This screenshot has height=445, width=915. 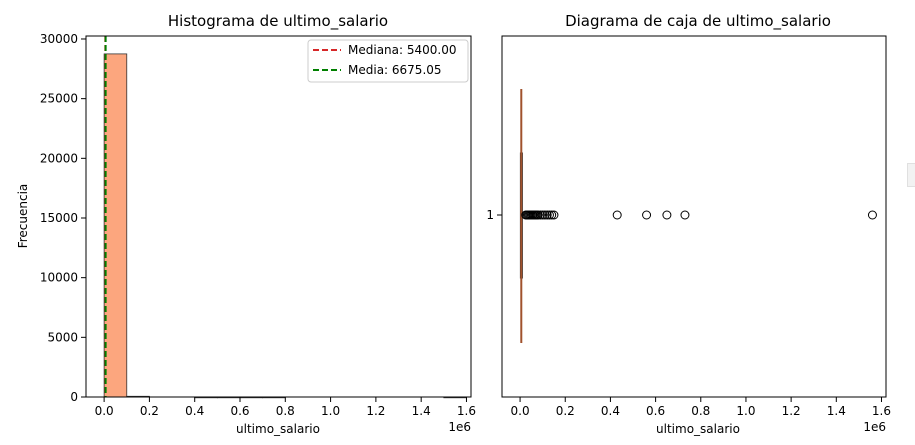 I want to click on histogram-x-tick-label-4: 0.8, so click(x=285, y=411).